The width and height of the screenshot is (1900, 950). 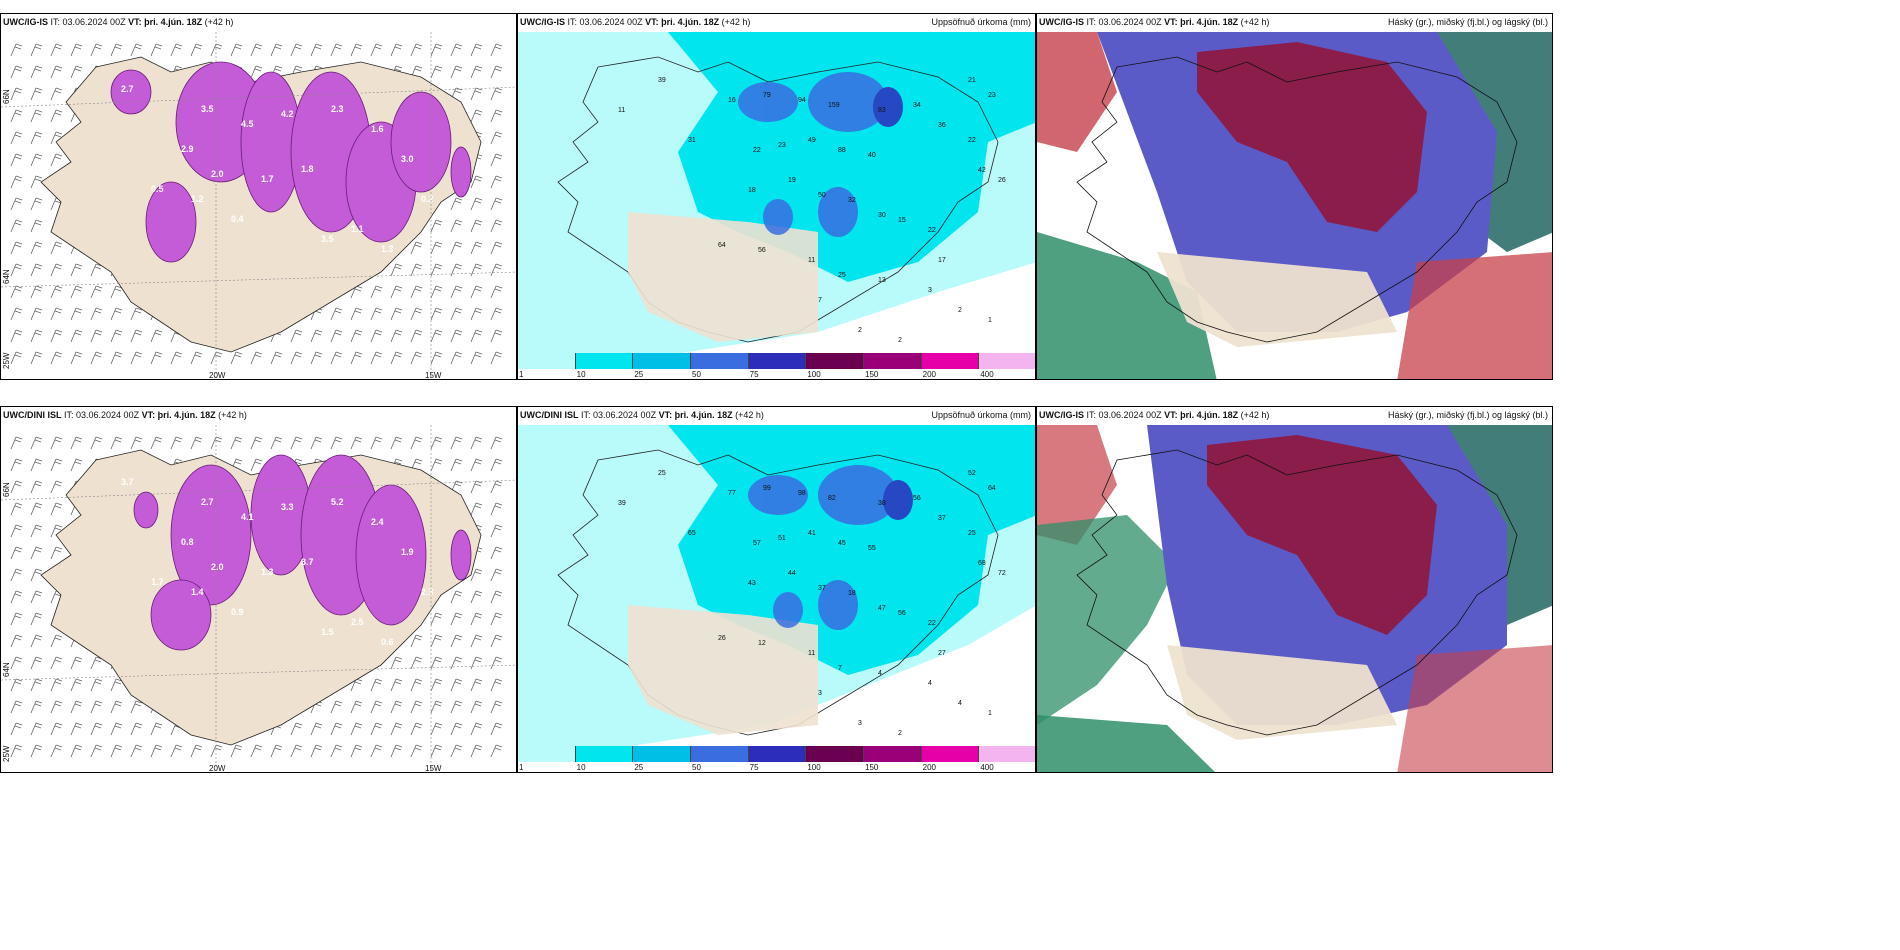 What do you see at coordinates (662, 473) in the screenshot?
I see `value-label: 25` at bounding box center [662, 473].